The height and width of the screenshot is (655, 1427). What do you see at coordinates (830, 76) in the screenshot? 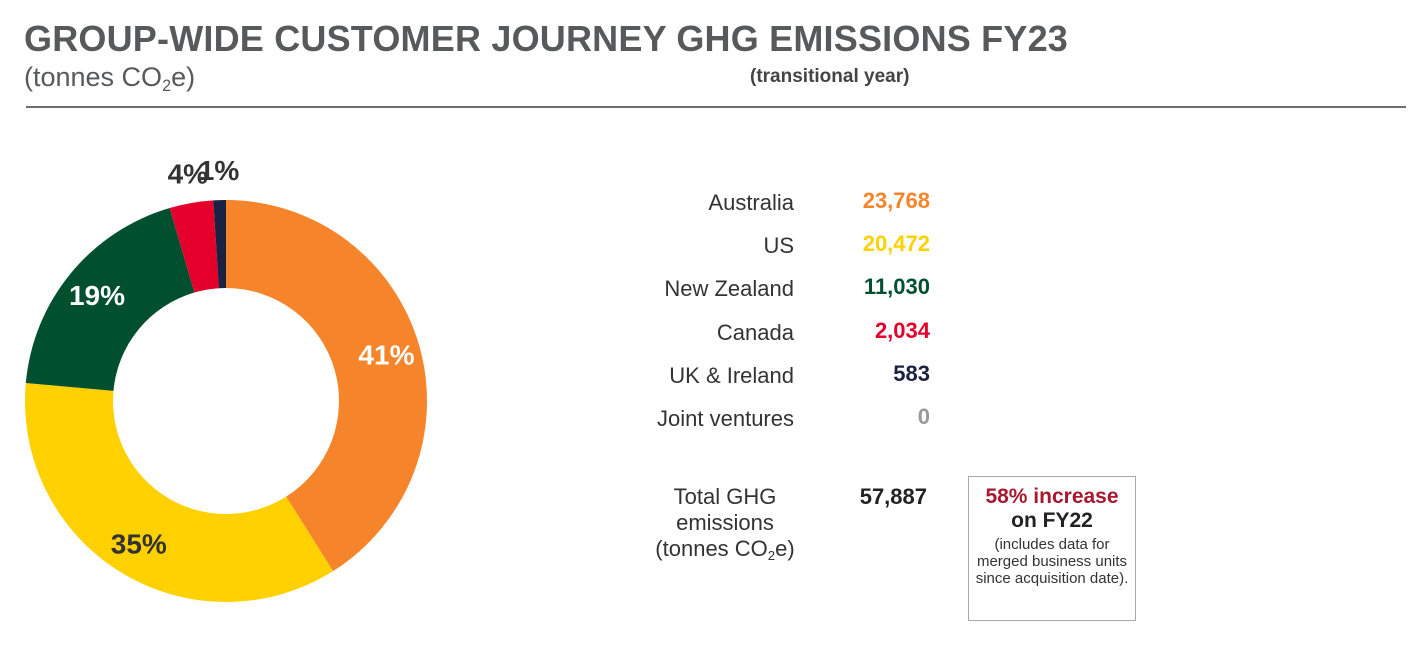
I see `transitional-year-note: (transitional year)` at bounding box center [830, 76].